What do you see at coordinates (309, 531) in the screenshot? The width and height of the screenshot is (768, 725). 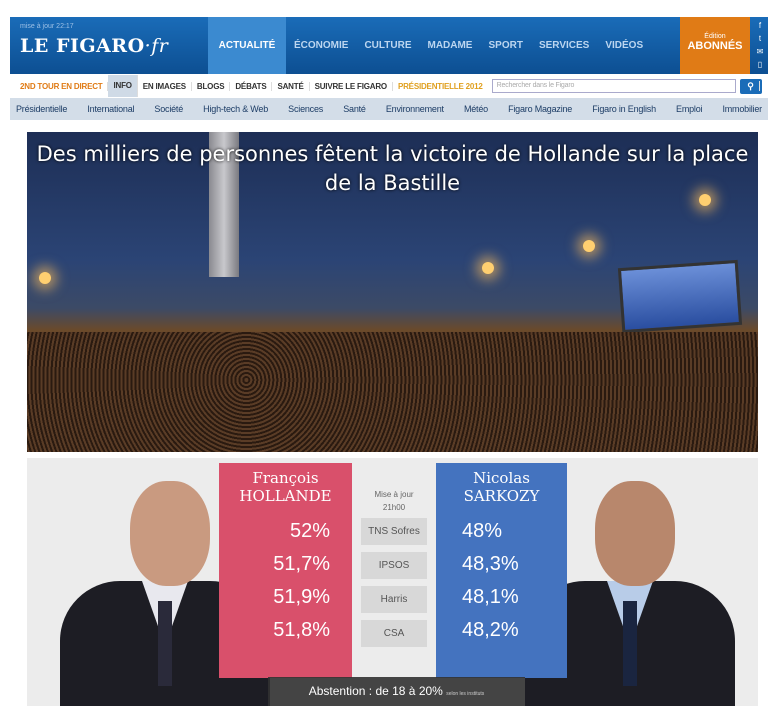 I see `hollande-tns: 52%` at bounding box center [309, 531].